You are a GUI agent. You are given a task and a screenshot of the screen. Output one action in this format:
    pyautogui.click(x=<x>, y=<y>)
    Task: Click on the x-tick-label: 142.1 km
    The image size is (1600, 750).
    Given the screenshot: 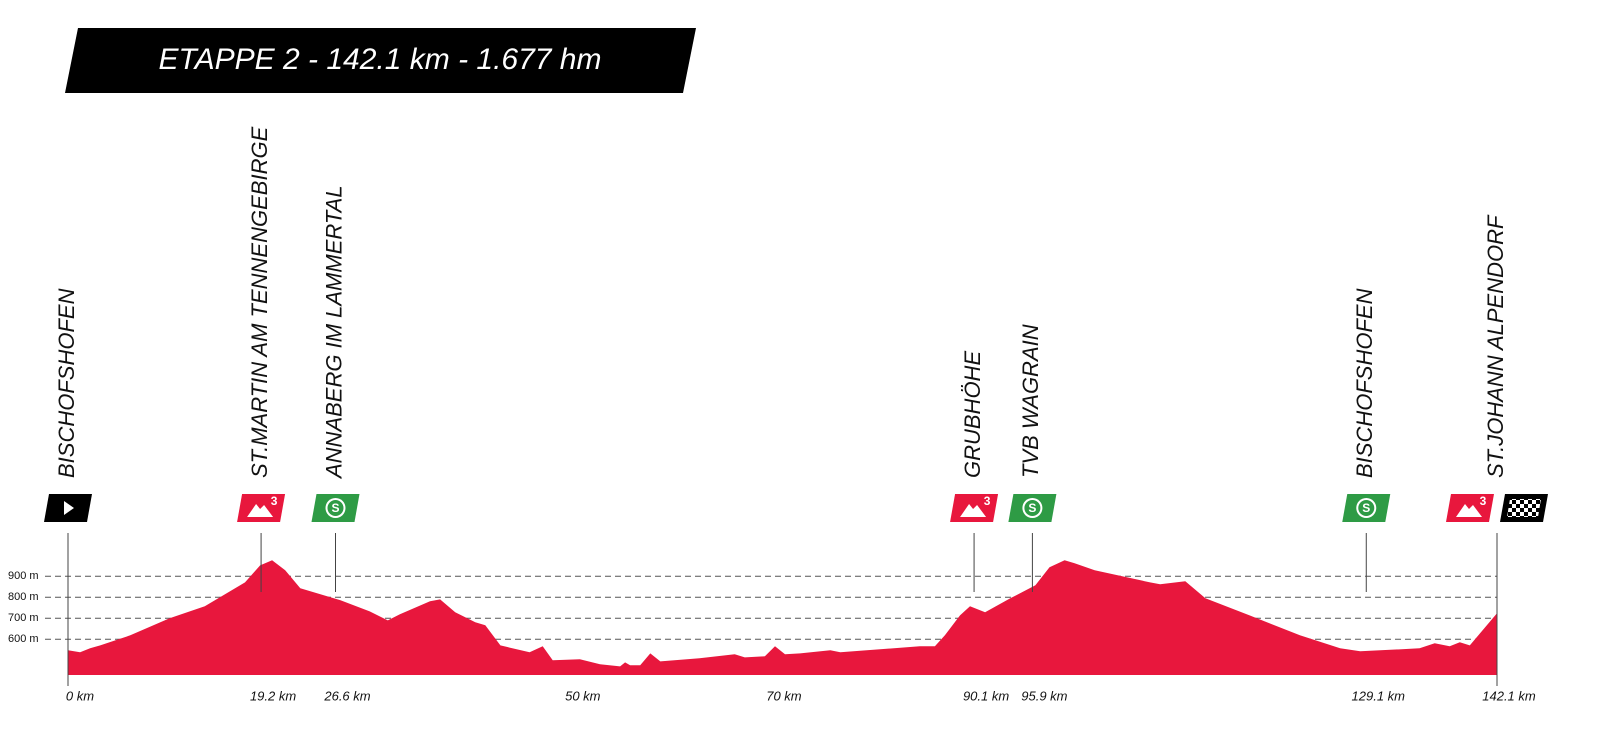 What is the action you would take?
    pyautogui.click(x=1509, y=695)
    